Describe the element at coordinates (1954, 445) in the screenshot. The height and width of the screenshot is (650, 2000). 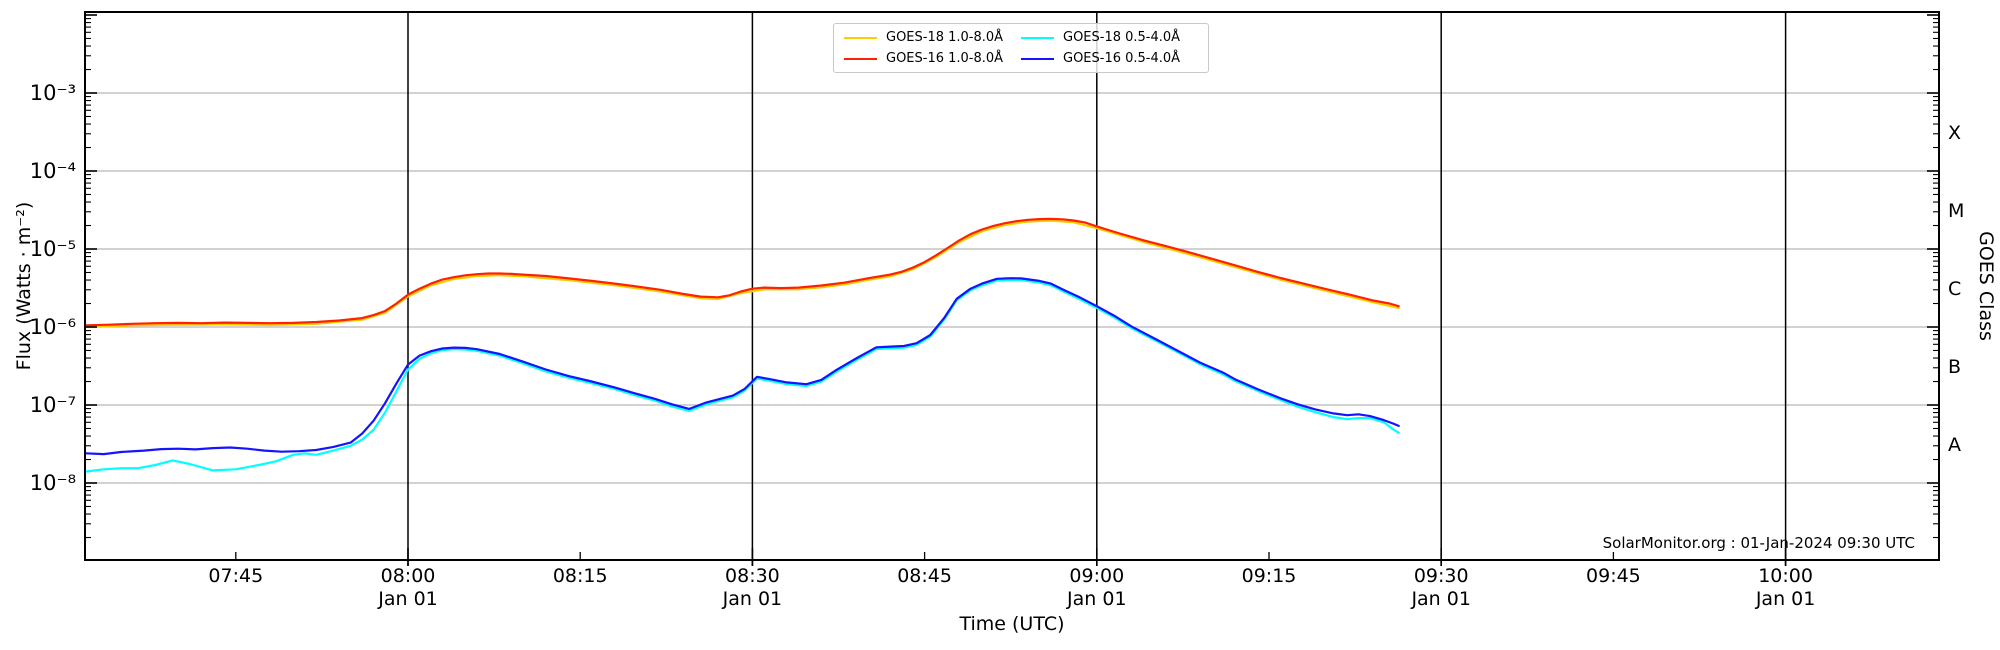
I see `goes-class-letter: A` at that location.